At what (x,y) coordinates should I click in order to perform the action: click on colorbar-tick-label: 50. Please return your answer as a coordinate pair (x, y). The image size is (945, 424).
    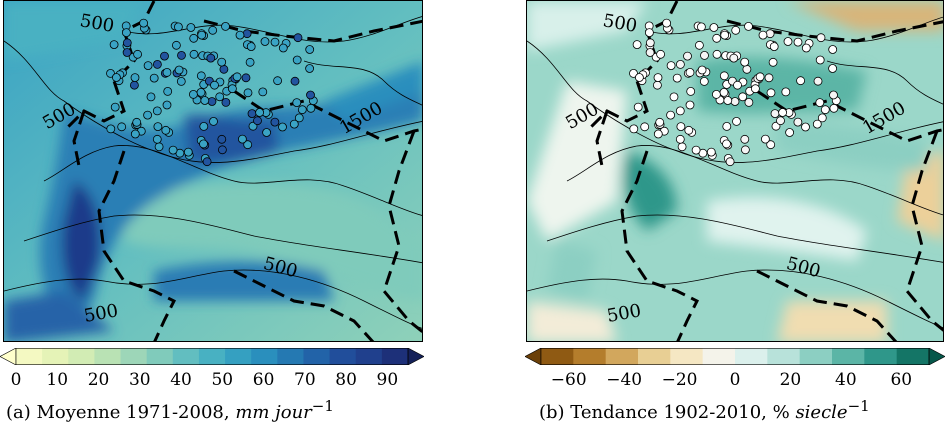
    Looking at the image, I should click on (222, 380).